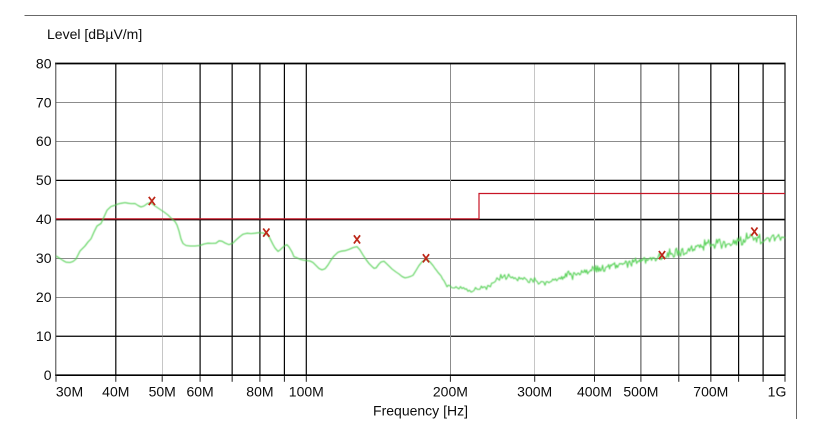 The height and width of the screenshot is (443, 816). What do you see at coordinates (534, 392) in the screenshot?
I see `svg-text: 300M` at bounding box center [534, 392].